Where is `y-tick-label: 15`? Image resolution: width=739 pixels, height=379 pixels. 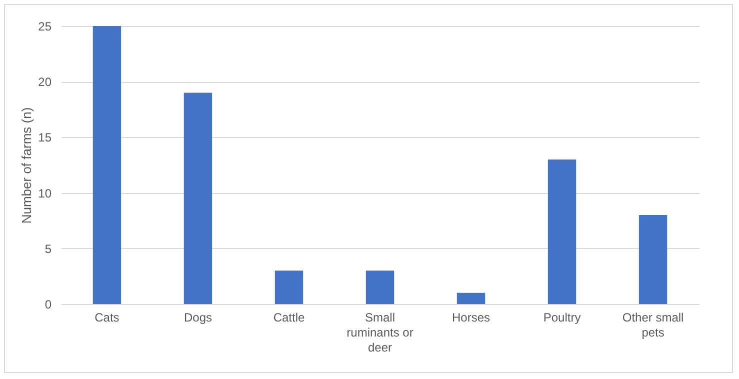
y-tick-label: 15 is located at coordinates (45, 137).